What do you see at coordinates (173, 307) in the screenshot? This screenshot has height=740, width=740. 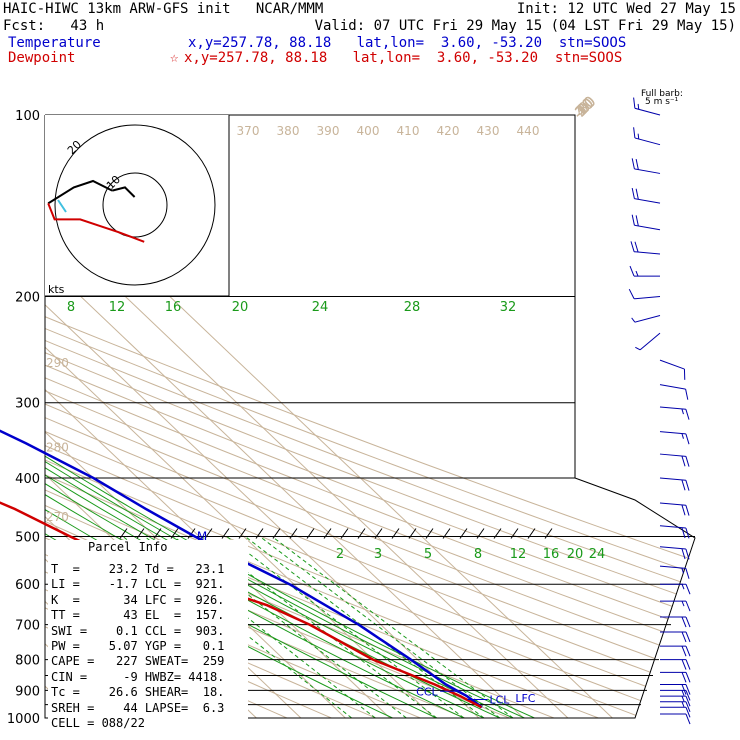 I see `mixing-ratio-label: 16` at bounding box center [173, 307].